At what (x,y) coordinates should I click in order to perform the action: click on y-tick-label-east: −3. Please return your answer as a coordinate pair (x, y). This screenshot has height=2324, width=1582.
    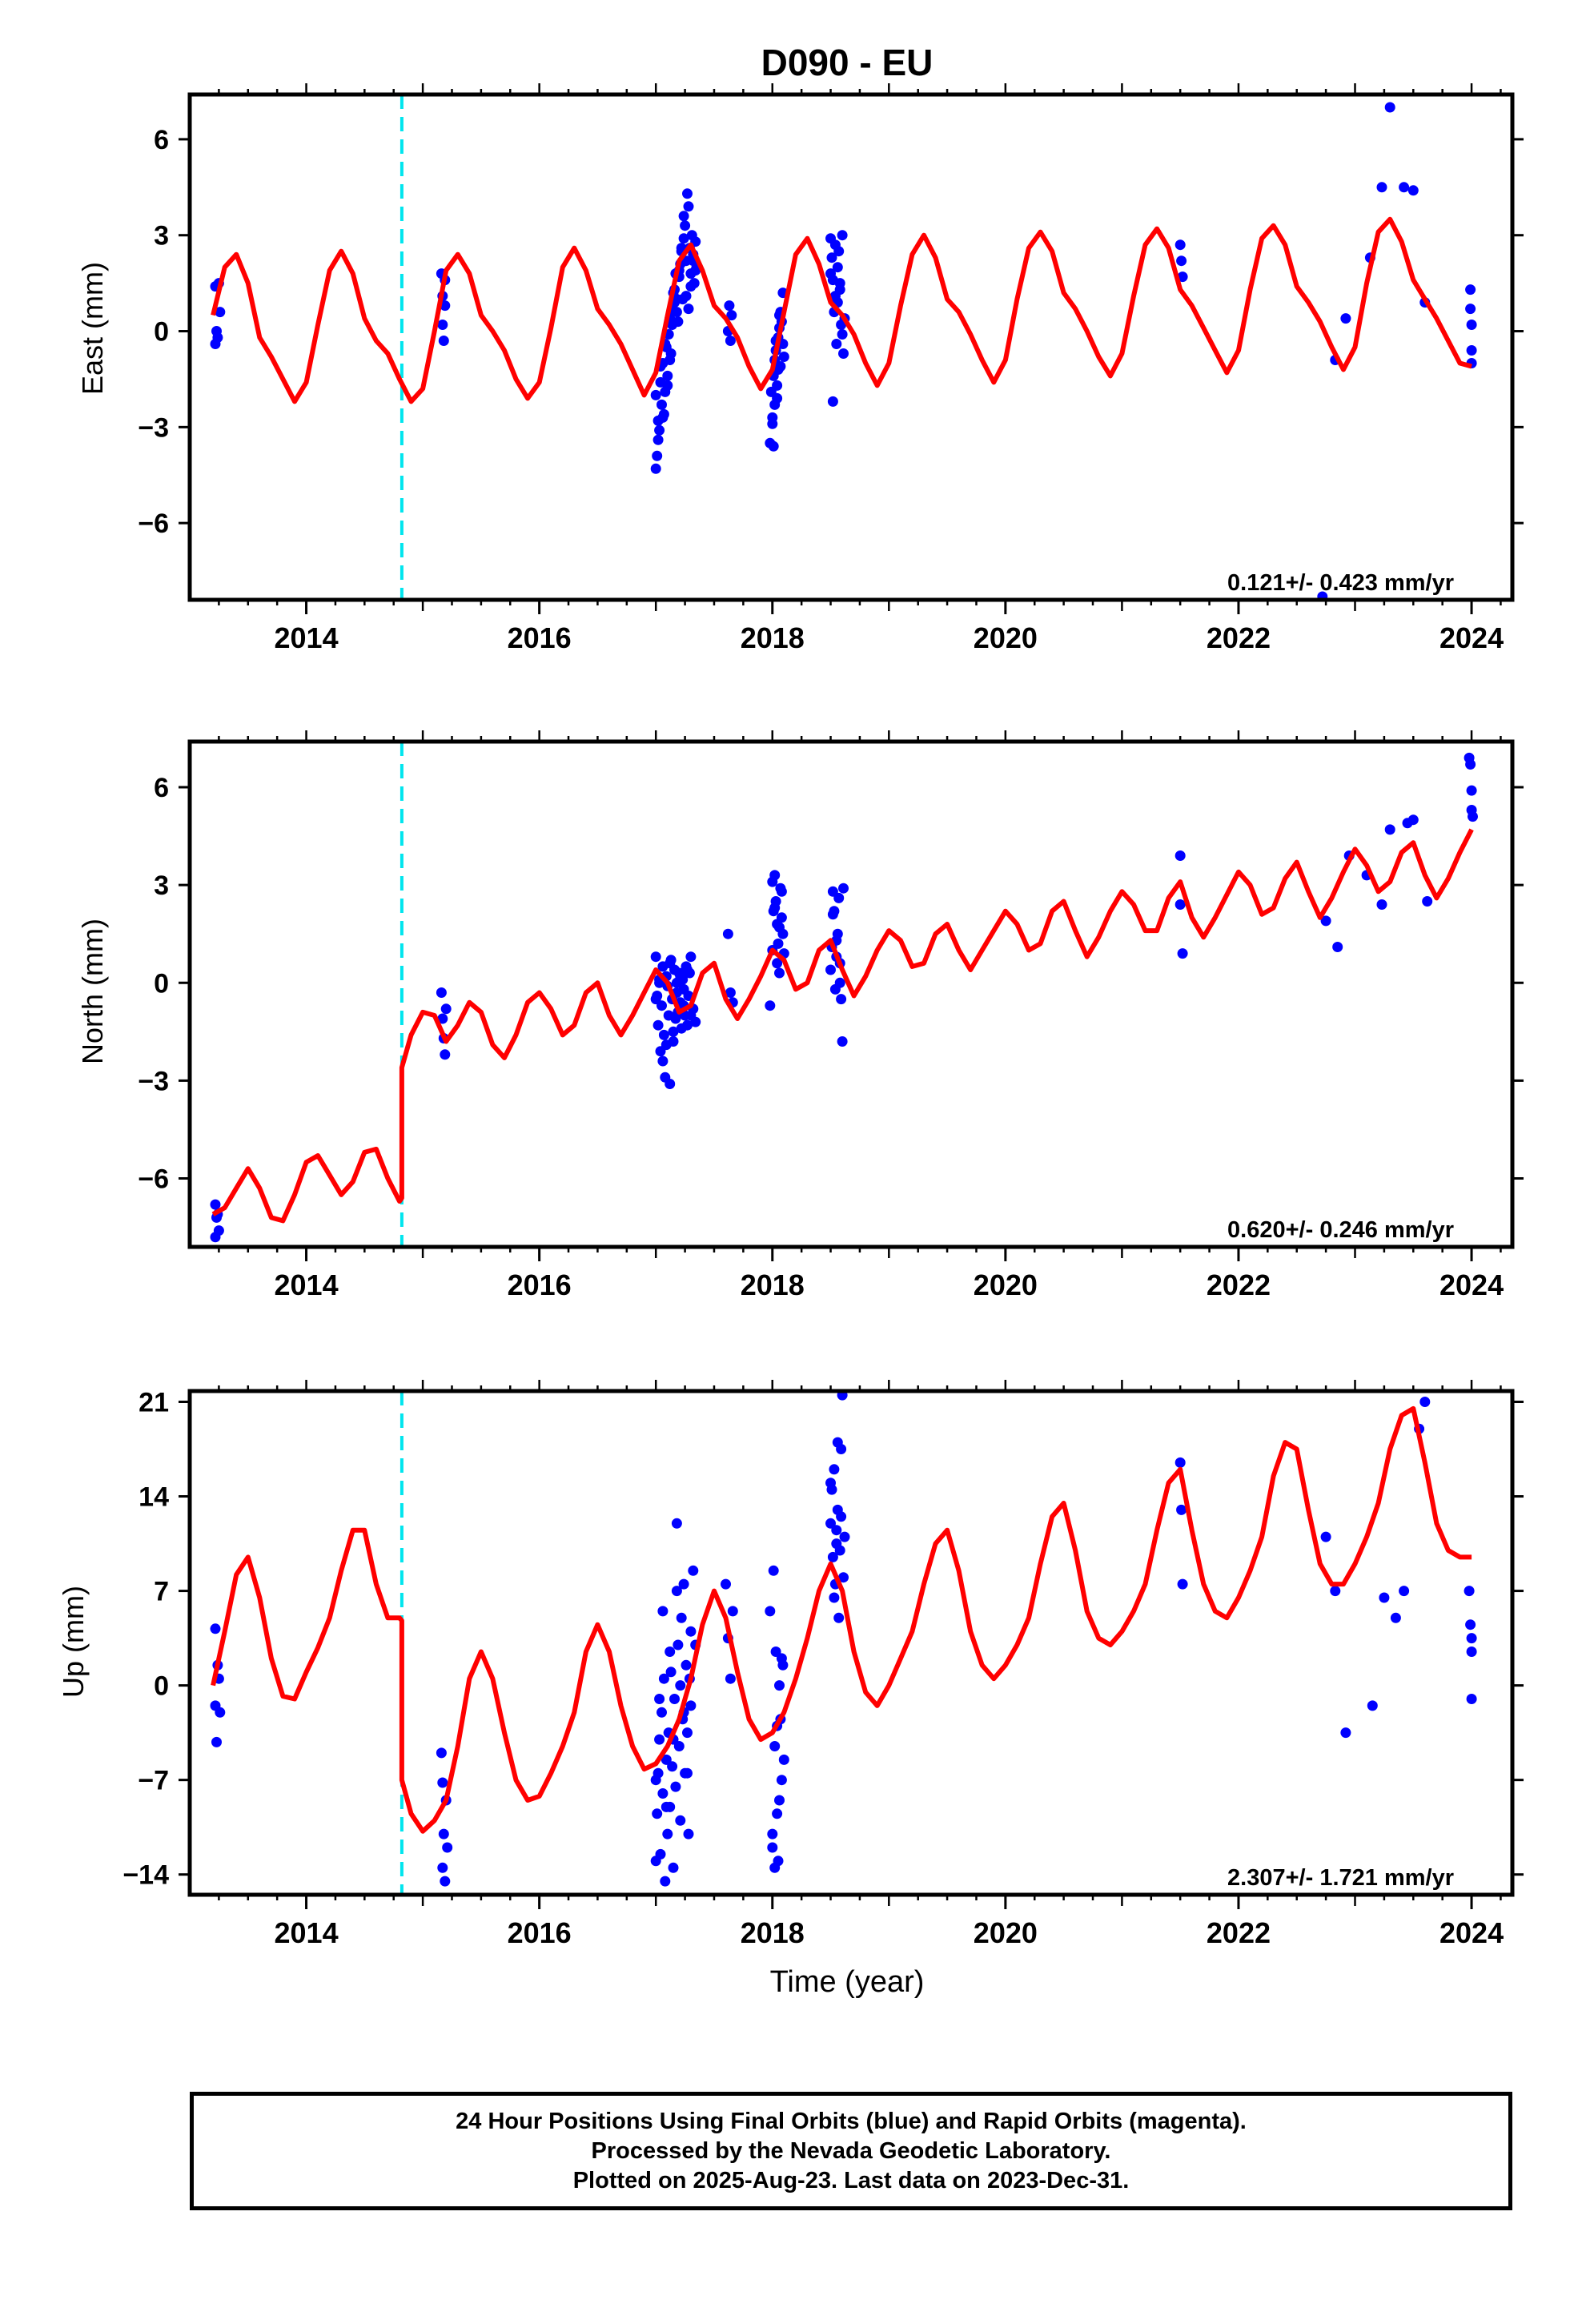
    Looking at the image, I should click on (154, 427).